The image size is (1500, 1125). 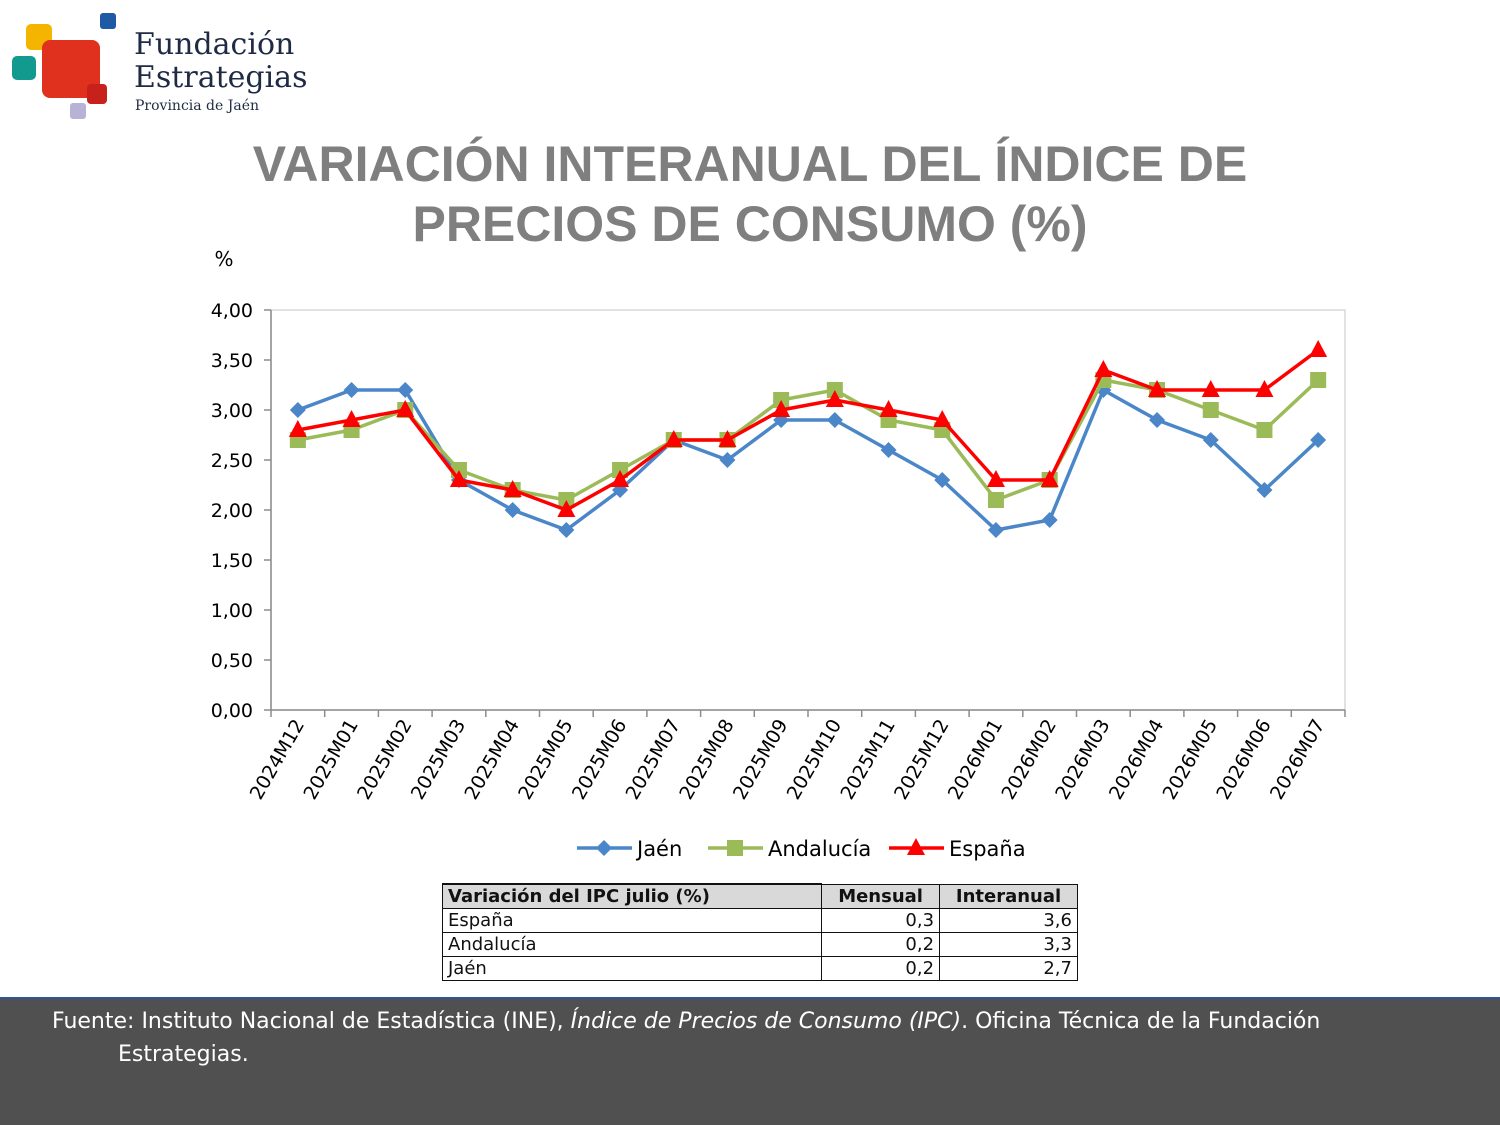 I want to click on logo-name-line1: Fundación, so click(x=214, y=44).